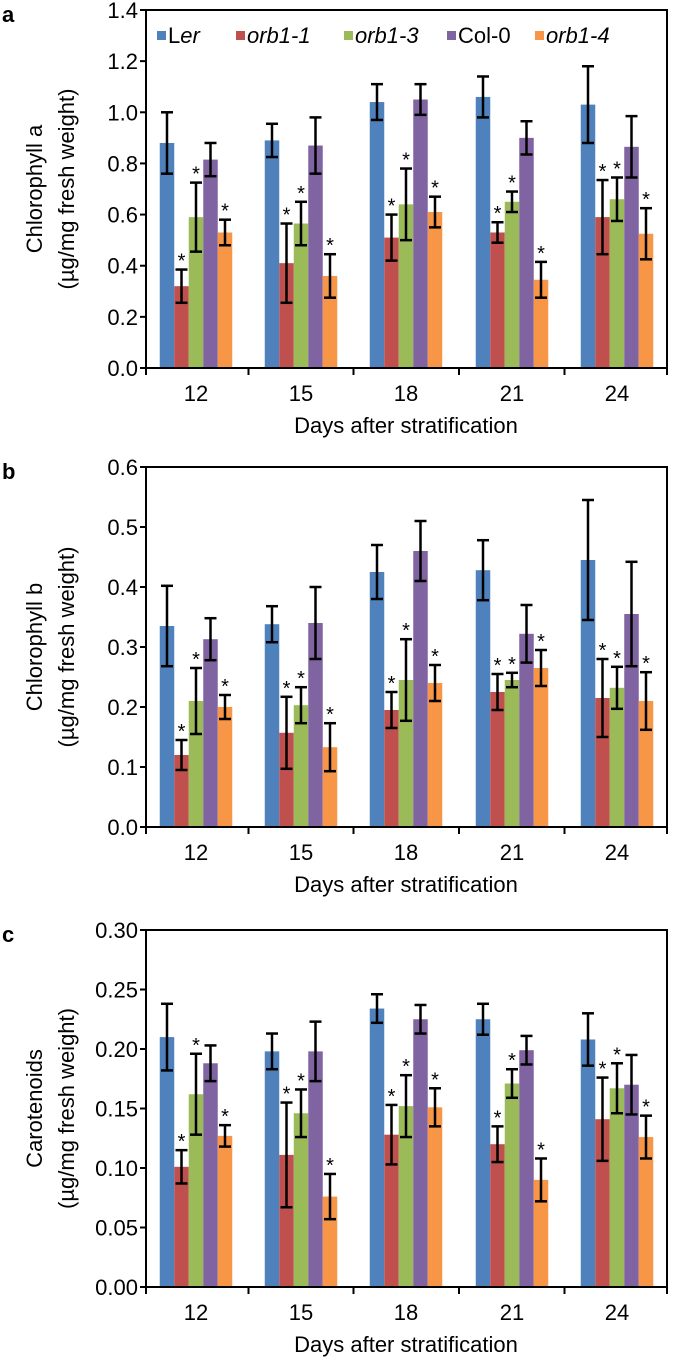 Image resolution: width=675 pixels, height=1367 pixels. What do you see at coordinates (122, 11) in the screenshot?
I see `y-tick-label: 1.4` at bounding box center [122, 11].